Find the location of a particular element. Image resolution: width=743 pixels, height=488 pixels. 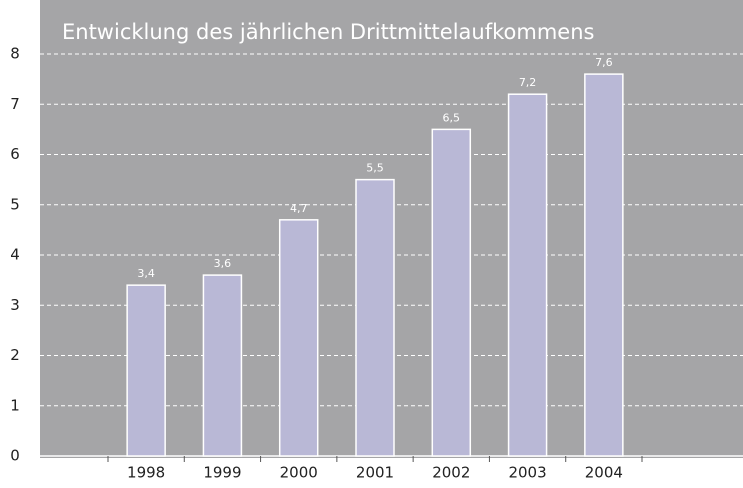

x-tick-label: 2004 is located at coordinates (604, 473).